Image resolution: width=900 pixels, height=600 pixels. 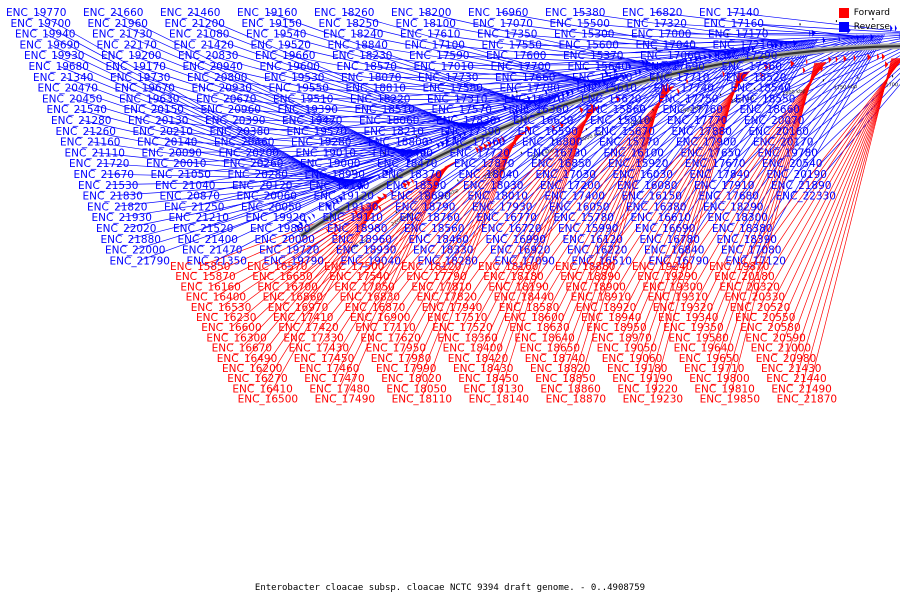 What do you see at coordinates (249, 153) in the screenshot?
I see `reverse-gene-label: ENC_20200` at bounding box center [249, 153].